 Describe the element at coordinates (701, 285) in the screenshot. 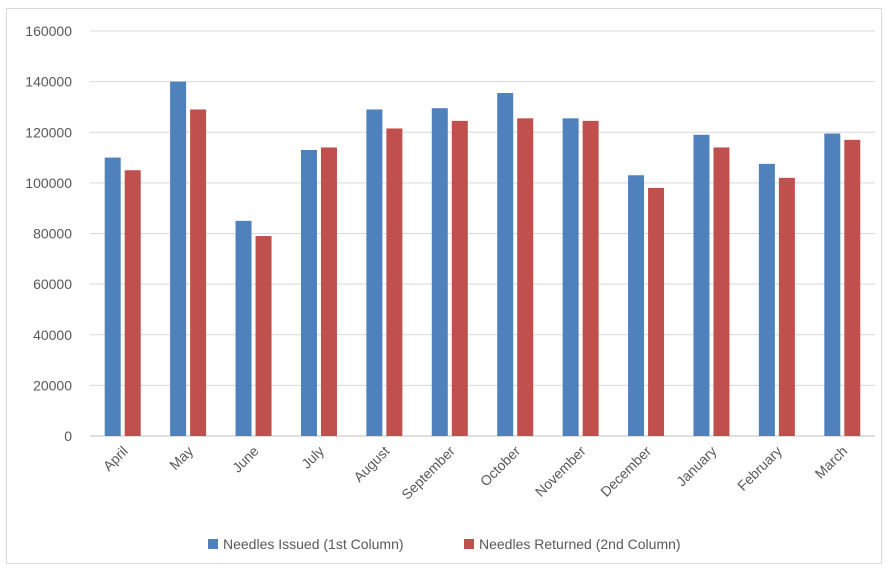

I see `bar-issued-january` at that location.